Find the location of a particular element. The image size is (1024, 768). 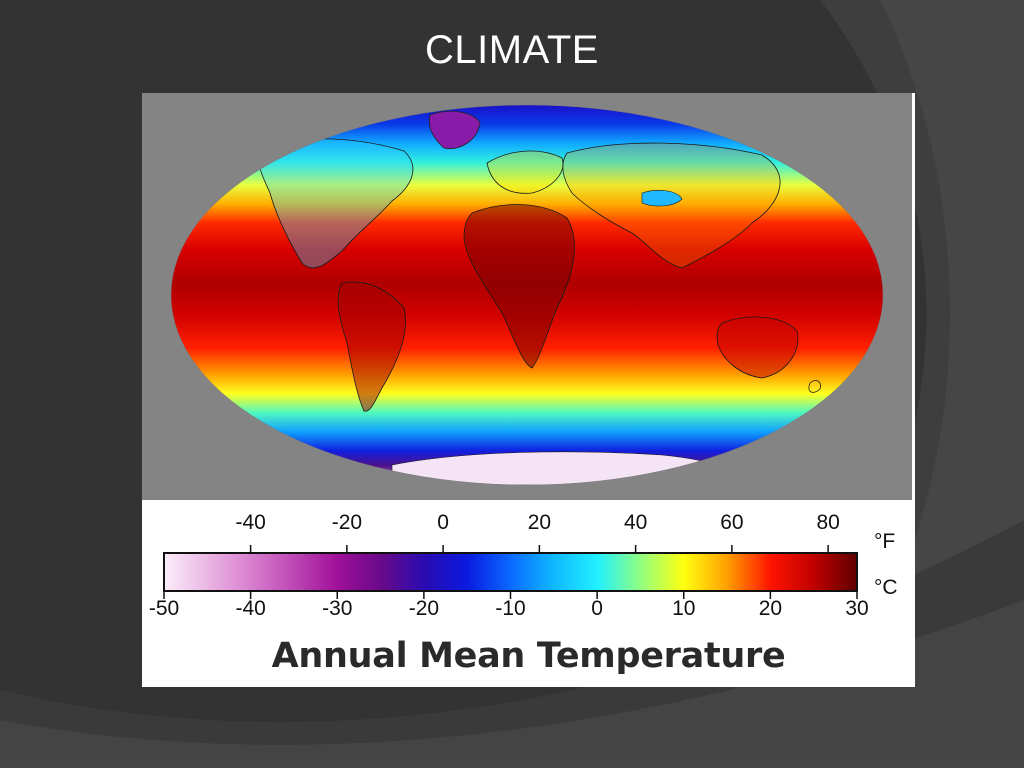

color-scale-bar is located at coordinates (510, 572).